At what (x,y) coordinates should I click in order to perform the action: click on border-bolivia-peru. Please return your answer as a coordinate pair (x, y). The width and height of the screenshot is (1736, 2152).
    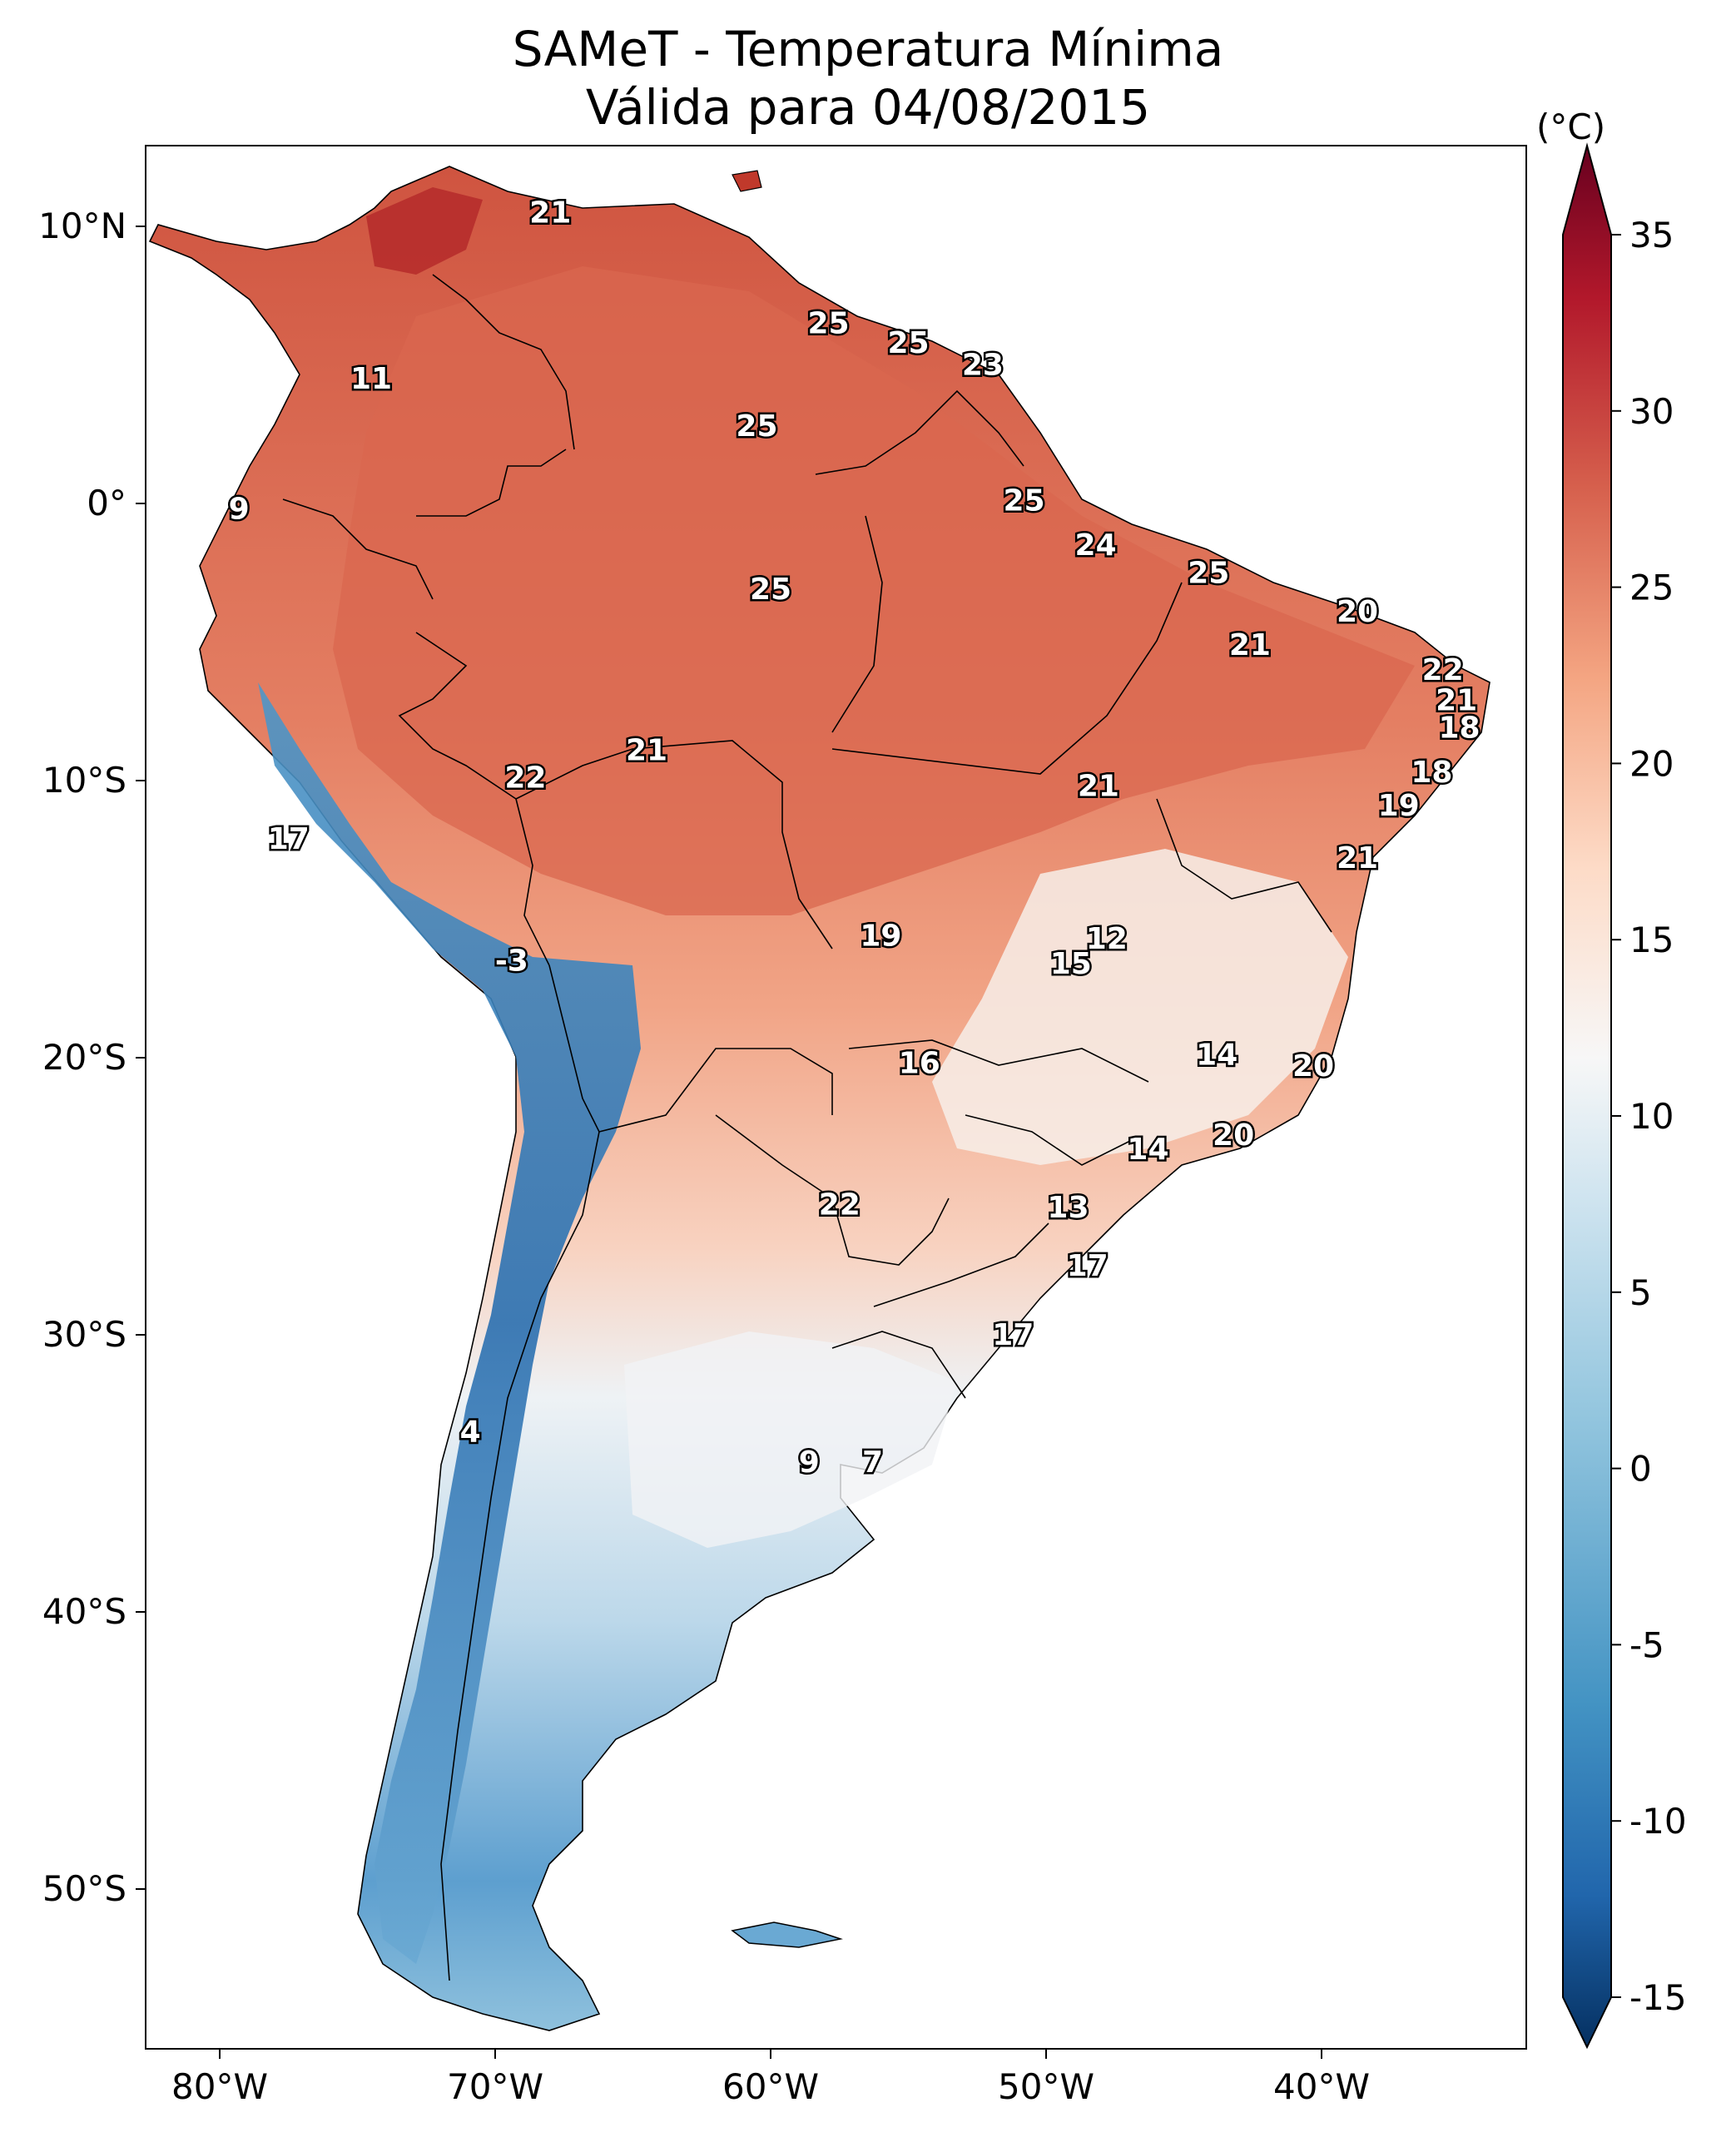
    Looking at the image, I should click on (532, 882).